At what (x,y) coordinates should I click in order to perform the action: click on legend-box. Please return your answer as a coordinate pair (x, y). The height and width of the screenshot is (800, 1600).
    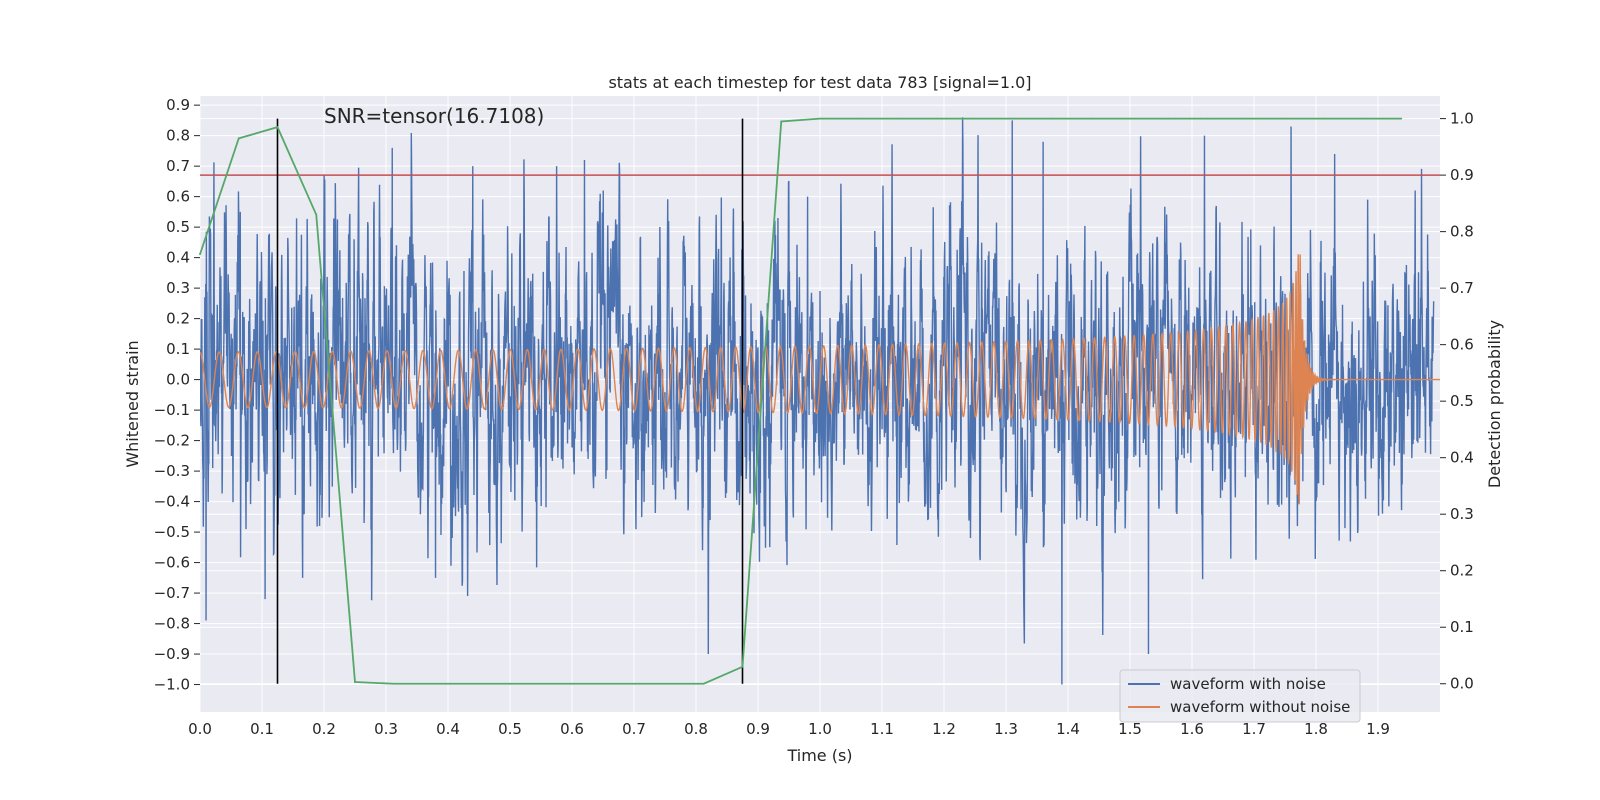
    Looking at the image, I should click on (1240, 696).